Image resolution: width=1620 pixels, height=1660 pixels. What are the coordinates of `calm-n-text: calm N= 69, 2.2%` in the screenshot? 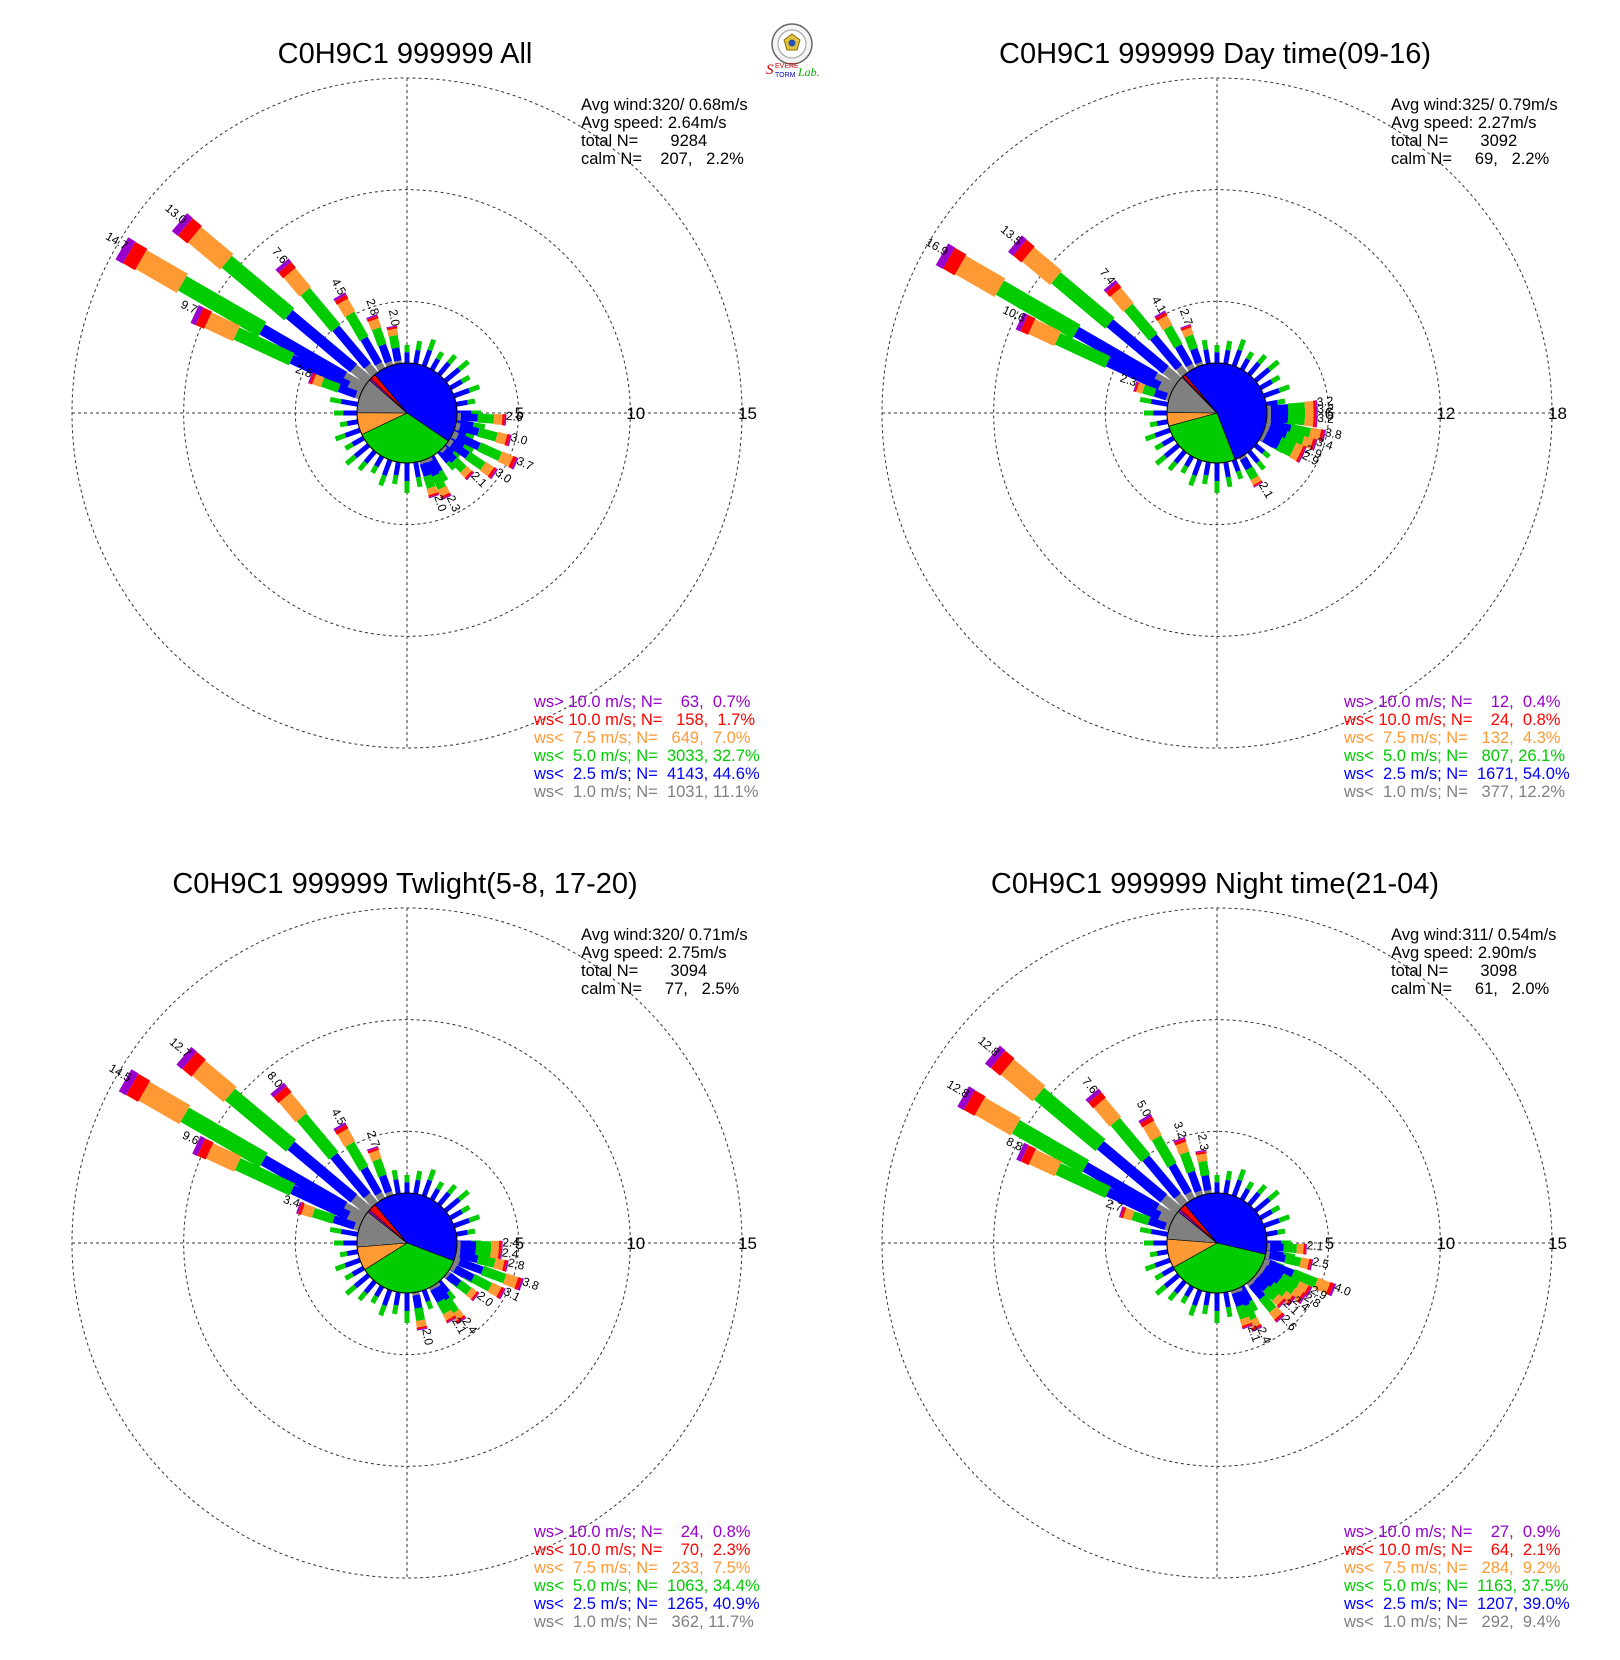 It's located at (1470, 159).